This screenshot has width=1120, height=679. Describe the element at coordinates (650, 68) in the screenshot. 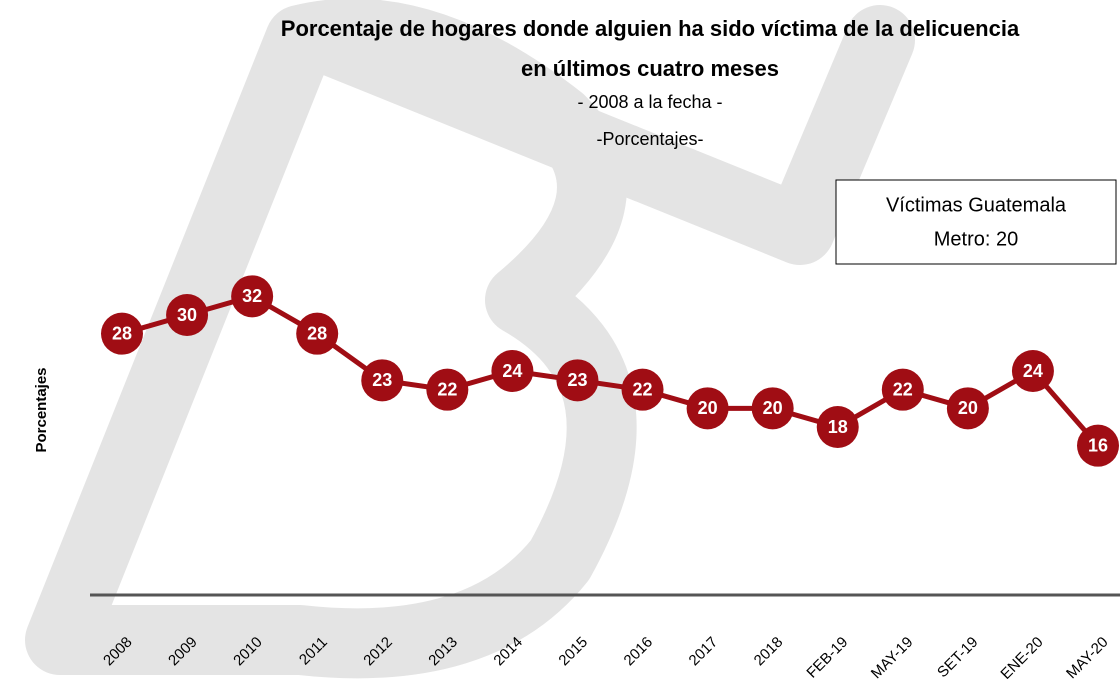

I see `chart-title: en últimos cuatro meses` at that location.